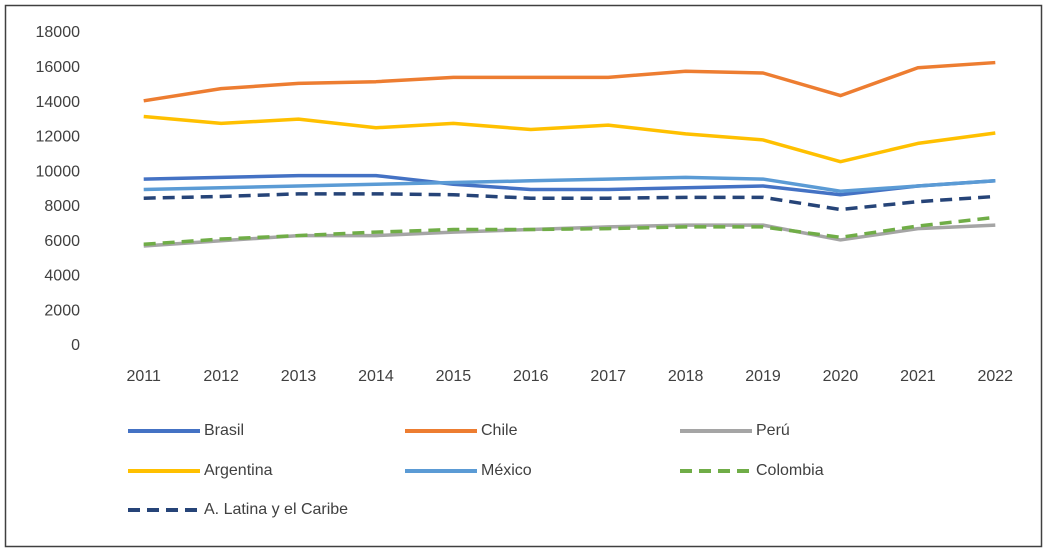  What do you see at coordinates (58, 102) in the screenshot?
I see `y-tick-label: 14000` at bounding box center [58, 102].